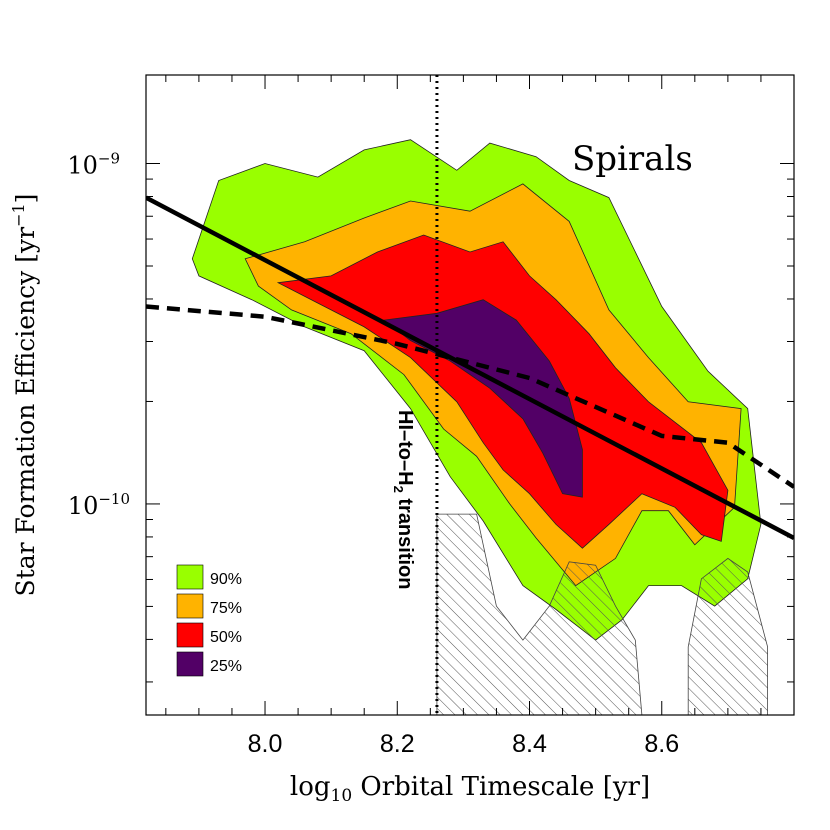 Image resolution: width=830 pixels, height=830 pixels. I want to click on x-tick-label: 8.4, so click(529, 744).